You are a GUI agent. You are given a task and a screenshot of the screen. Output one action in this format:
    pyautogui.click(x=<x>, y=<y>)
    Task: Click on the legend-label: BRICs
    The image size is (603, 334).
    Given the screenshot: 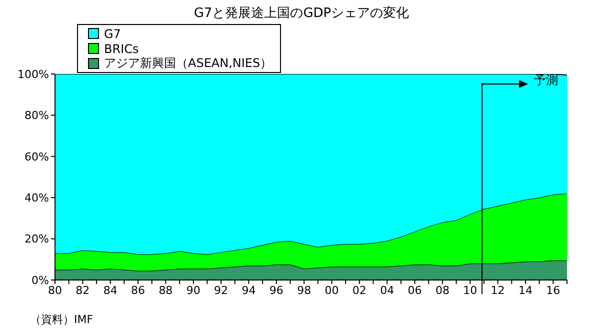 What is the action you would take?
    pyautogui.click(x=121, y=49)
    